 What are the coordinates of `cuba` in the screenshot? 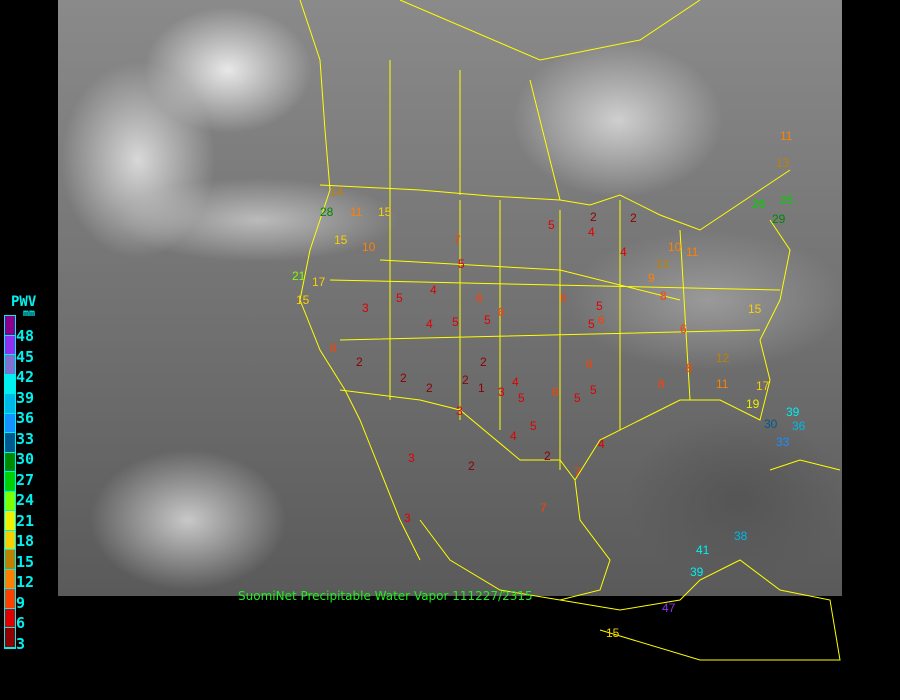 It's located at (805, 465).